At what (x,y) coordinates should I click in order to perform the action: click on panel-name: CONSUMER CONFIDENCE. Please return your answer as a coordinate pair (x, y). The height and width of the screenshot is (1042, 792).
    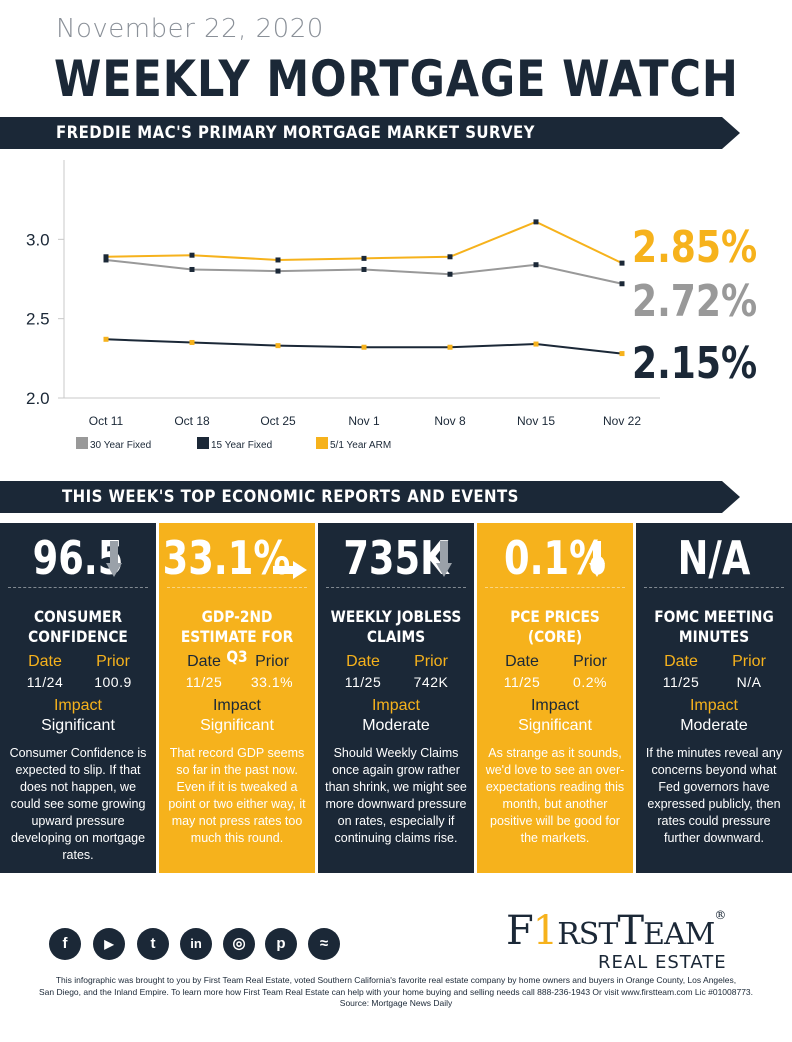
    Looking at the image, I should click on (78, 626).